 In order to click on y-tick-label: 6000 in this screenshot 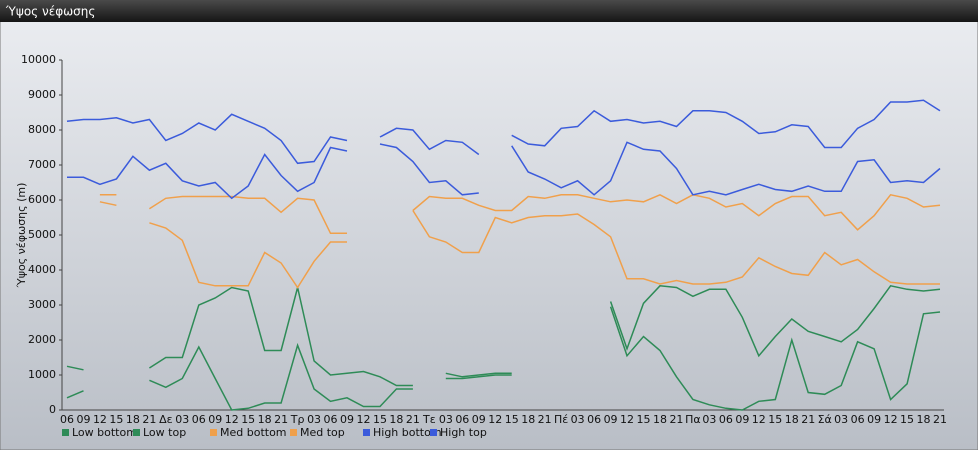, I will do `click(42, 199)`.